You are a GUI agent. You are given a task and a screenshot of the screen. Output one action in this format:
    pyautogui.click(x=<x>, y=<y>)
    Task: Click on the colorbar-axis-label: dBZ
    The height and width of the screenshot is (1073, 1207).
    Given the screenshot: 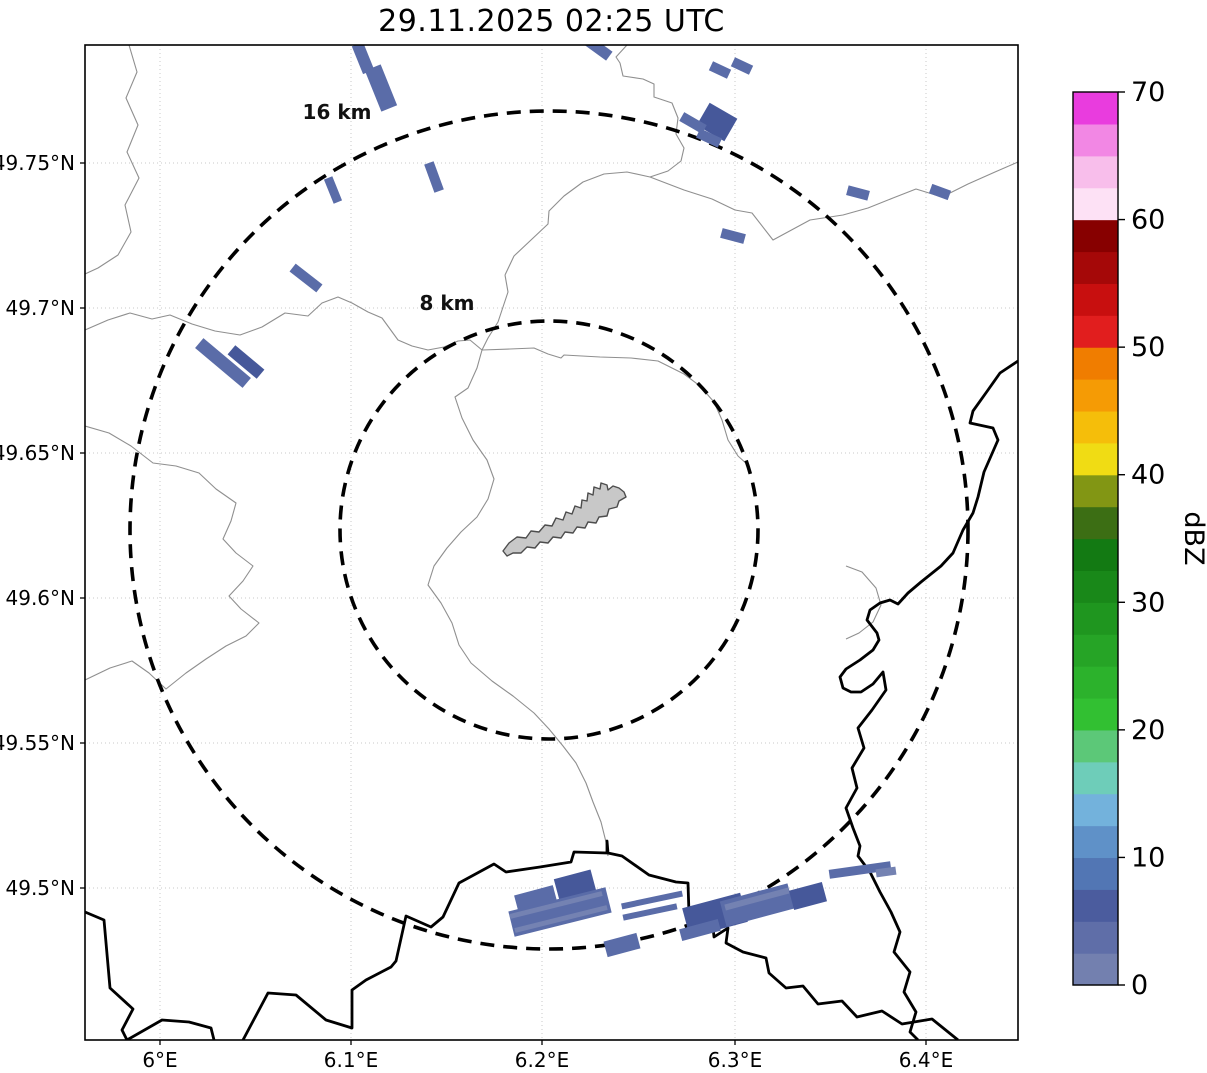 What is the action you would take?
    pyautogui.click(x=1192, y=538)
    